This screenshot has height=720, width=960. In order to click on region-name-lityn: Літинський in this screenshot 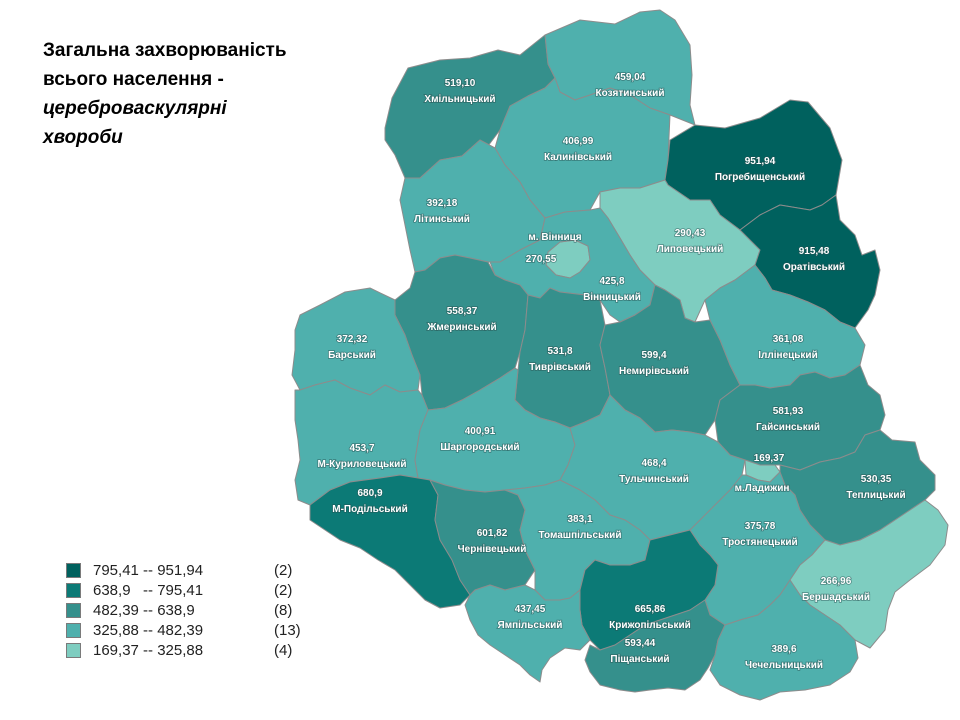, I will do `click(442, 219)`.